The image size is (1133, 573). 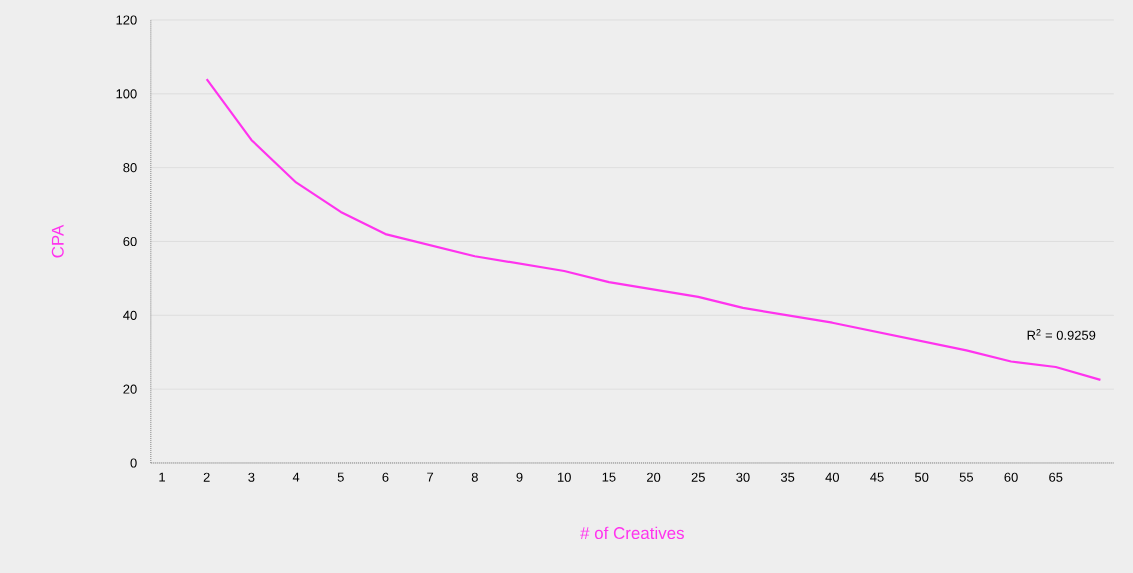 What do you see at coordinates (787, 477) in the screenshot?
I see `x-tick-label: 35` at bounding box center [787, 477].